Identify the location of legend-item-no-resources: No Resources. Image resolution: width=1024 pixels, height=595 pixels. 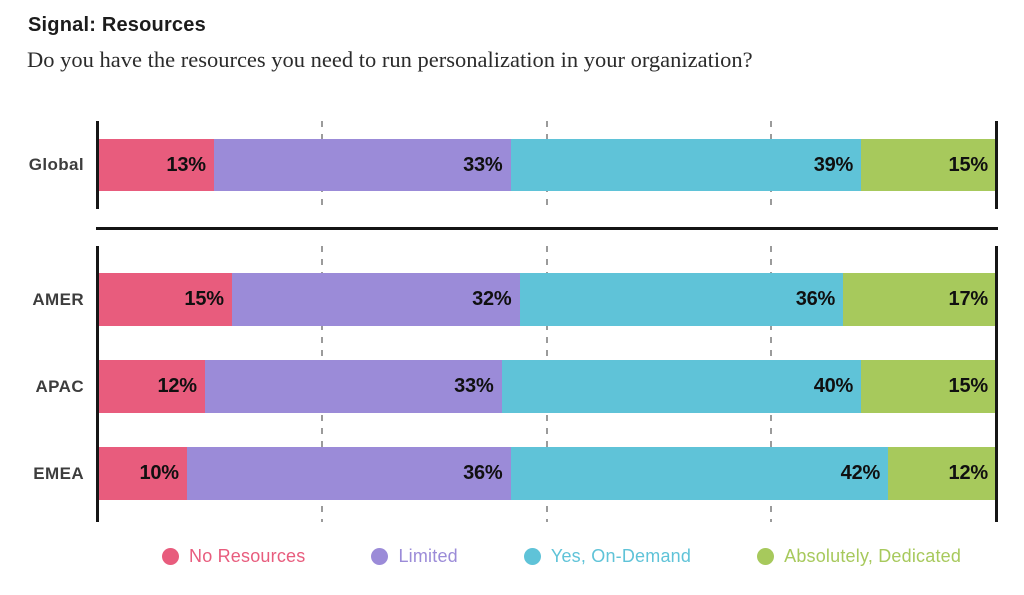
(233, 556).